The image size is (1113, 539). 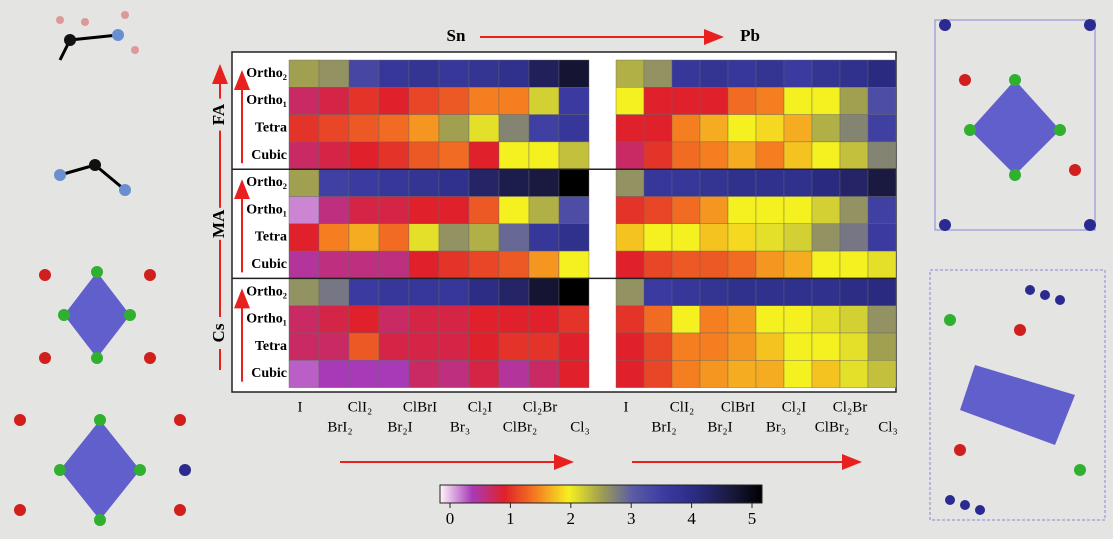 What do you see at coordinates (752, 518) in the screenshot?
I see `colorbar-tick-label: 5` at bounding box center [752, 518].